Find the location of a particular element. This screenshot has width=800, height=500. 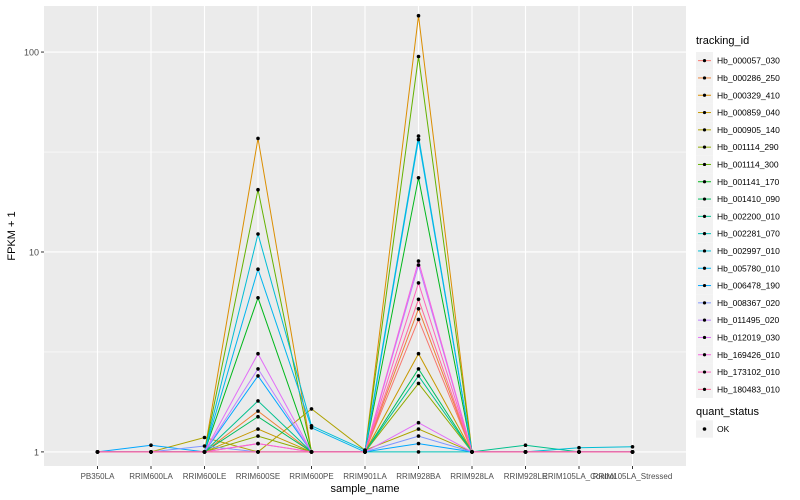

legend-label: Hb_002200_010 is located at coordinates (748, 216).